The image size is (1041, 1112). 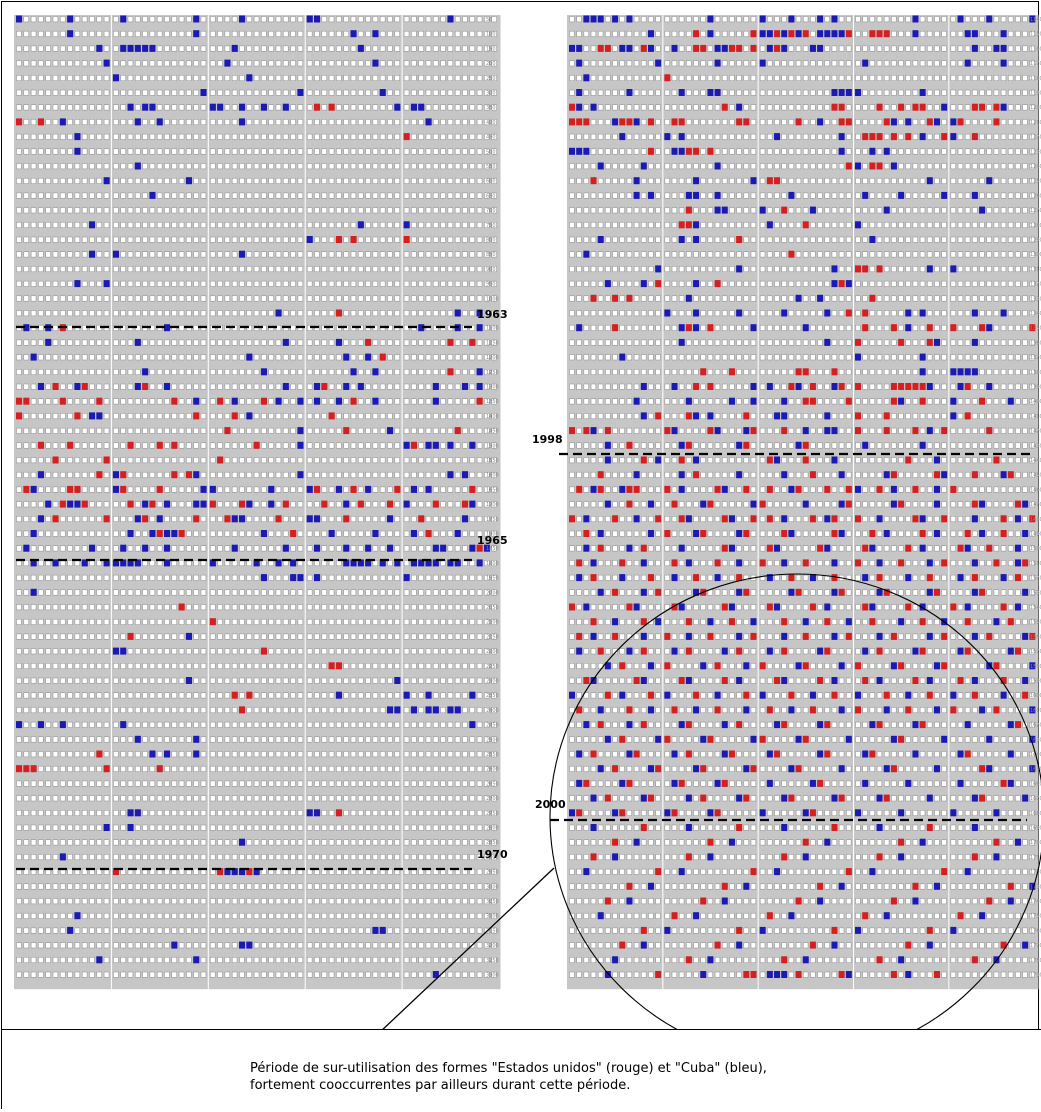 I want to click on row-label: 350, so click(x=491, y=108).